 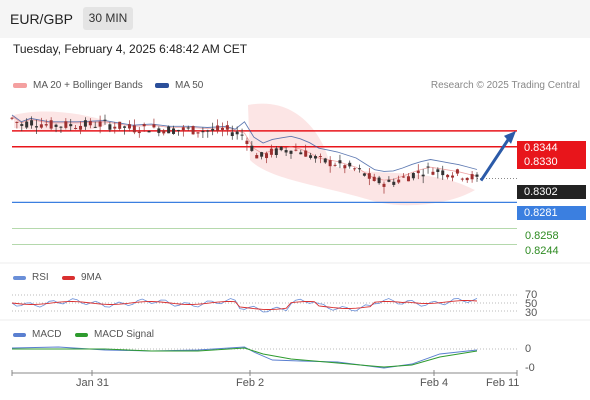 What do you see at coordinates (295, 19) in the screenshot?
I see `header-bar: EUR/GBP 30 MIN` at bounding box center [295, 19].